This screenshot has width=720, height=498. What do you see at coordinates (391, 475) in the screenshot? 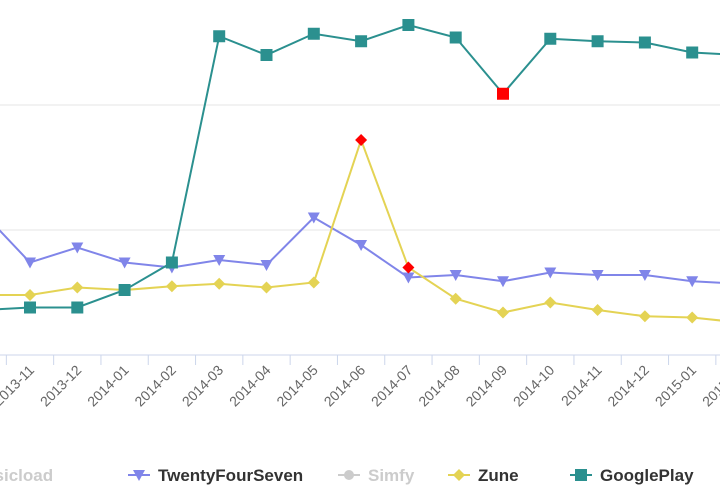
I see `legend-label: Simfy` at bounding box center [391, 475].